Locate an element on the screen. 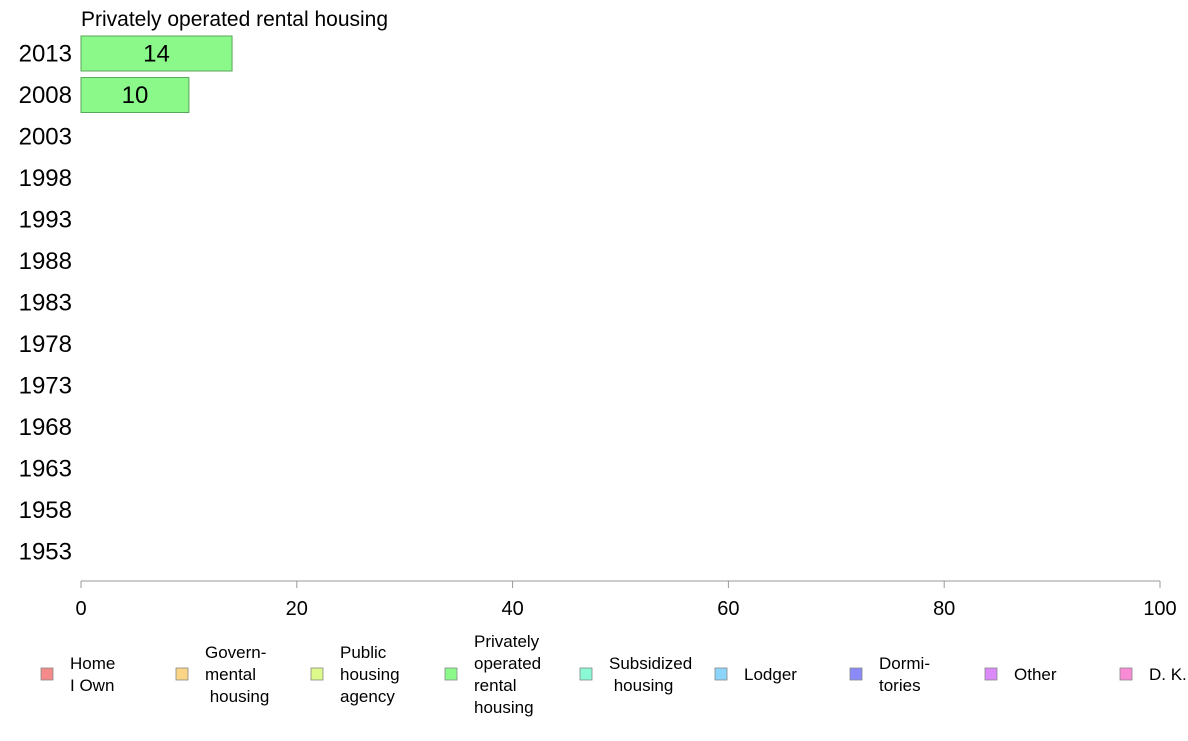 This screenshot has height=741, width=1188. legend-label: D. K. is located at coordinates (1168, 674).